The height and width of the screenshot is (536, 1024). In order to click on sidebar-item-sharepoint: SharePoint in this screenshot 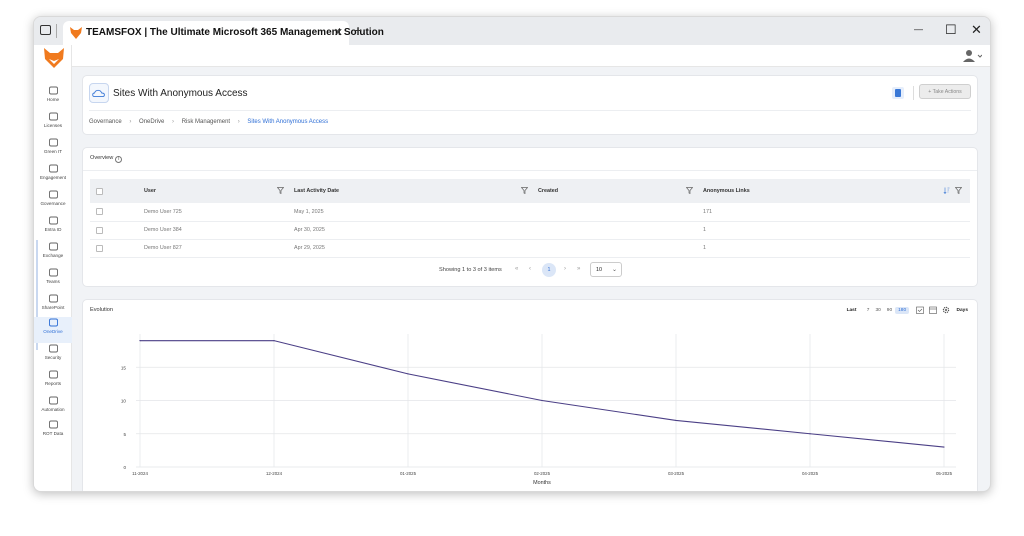, I will do `click(53, 306)`.